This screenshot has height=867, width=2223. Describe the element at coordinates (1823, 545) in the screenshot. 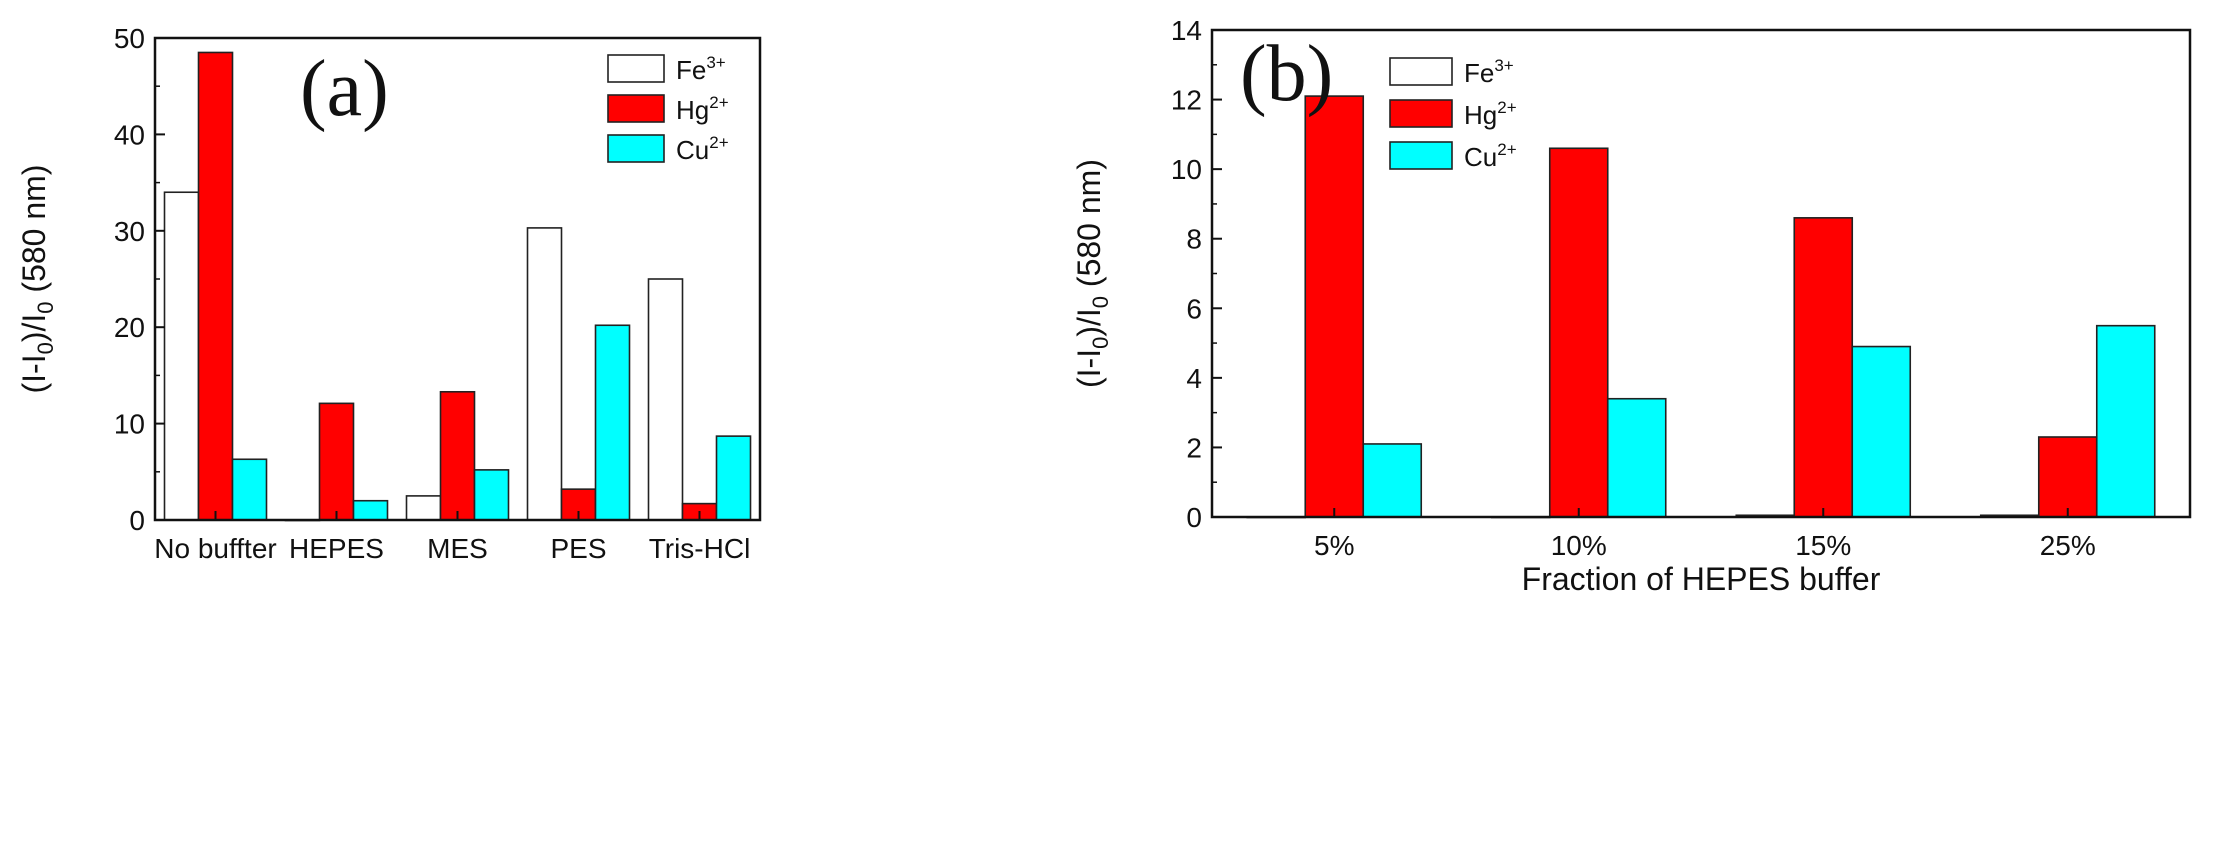

I see `x-tick-label: 15%` at that location.